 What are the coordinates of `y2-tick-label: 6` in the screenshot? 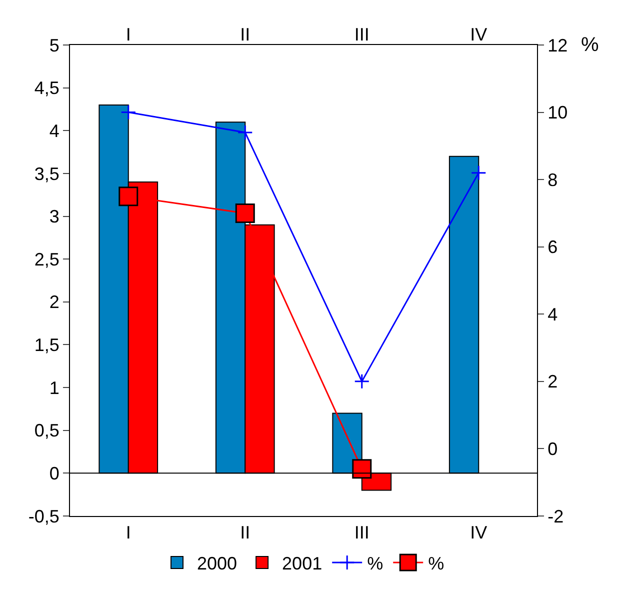 It's located at (553, 247).